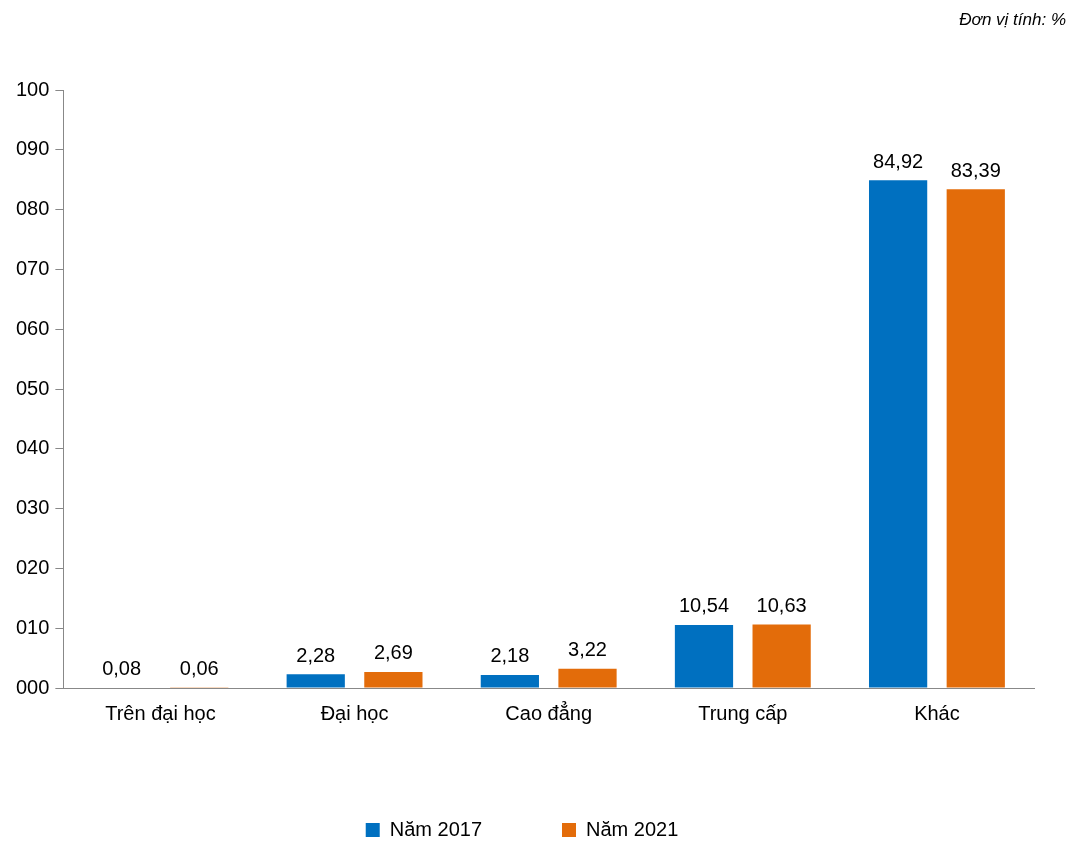 This screenshot has height=850, width=1074. Describe the element at coordinates (32, 566) in the screenshot. I see `y-tick-label: 020` at that location.